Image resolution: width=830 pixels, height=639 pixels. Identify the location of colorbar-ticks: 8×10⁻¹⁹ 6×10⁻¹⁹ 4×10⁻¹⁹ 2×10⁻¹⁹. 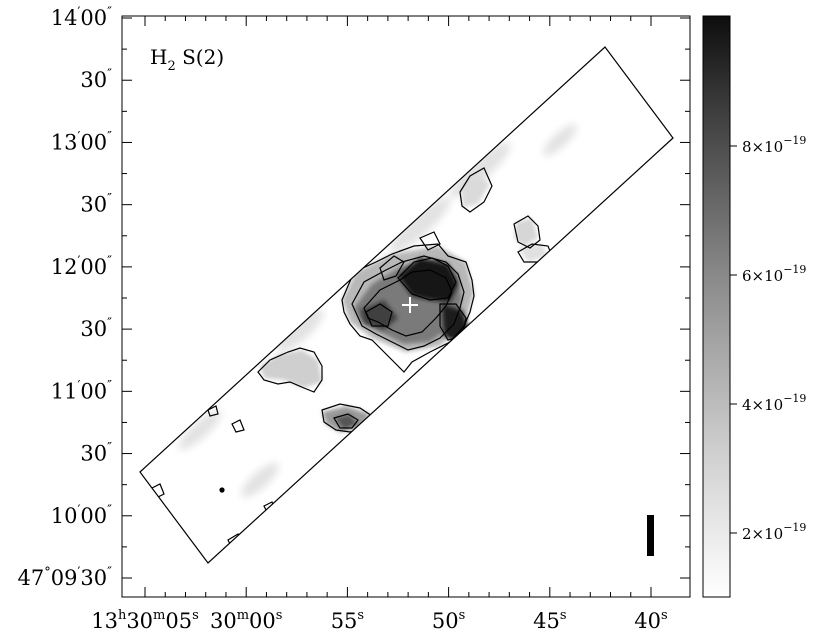
(768, 338).